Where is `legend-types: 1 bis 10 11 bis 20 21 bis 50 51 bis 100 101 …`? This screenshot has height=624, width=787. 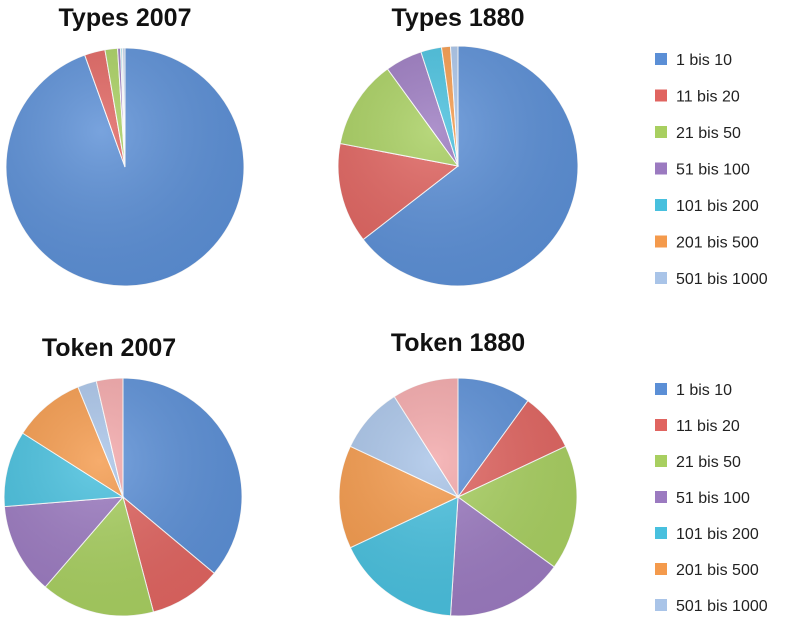
legend-types: 1 bis 10 11 bis 20 21 bis 50 51 bis 100 101 … is located at coordinates (711, 170).